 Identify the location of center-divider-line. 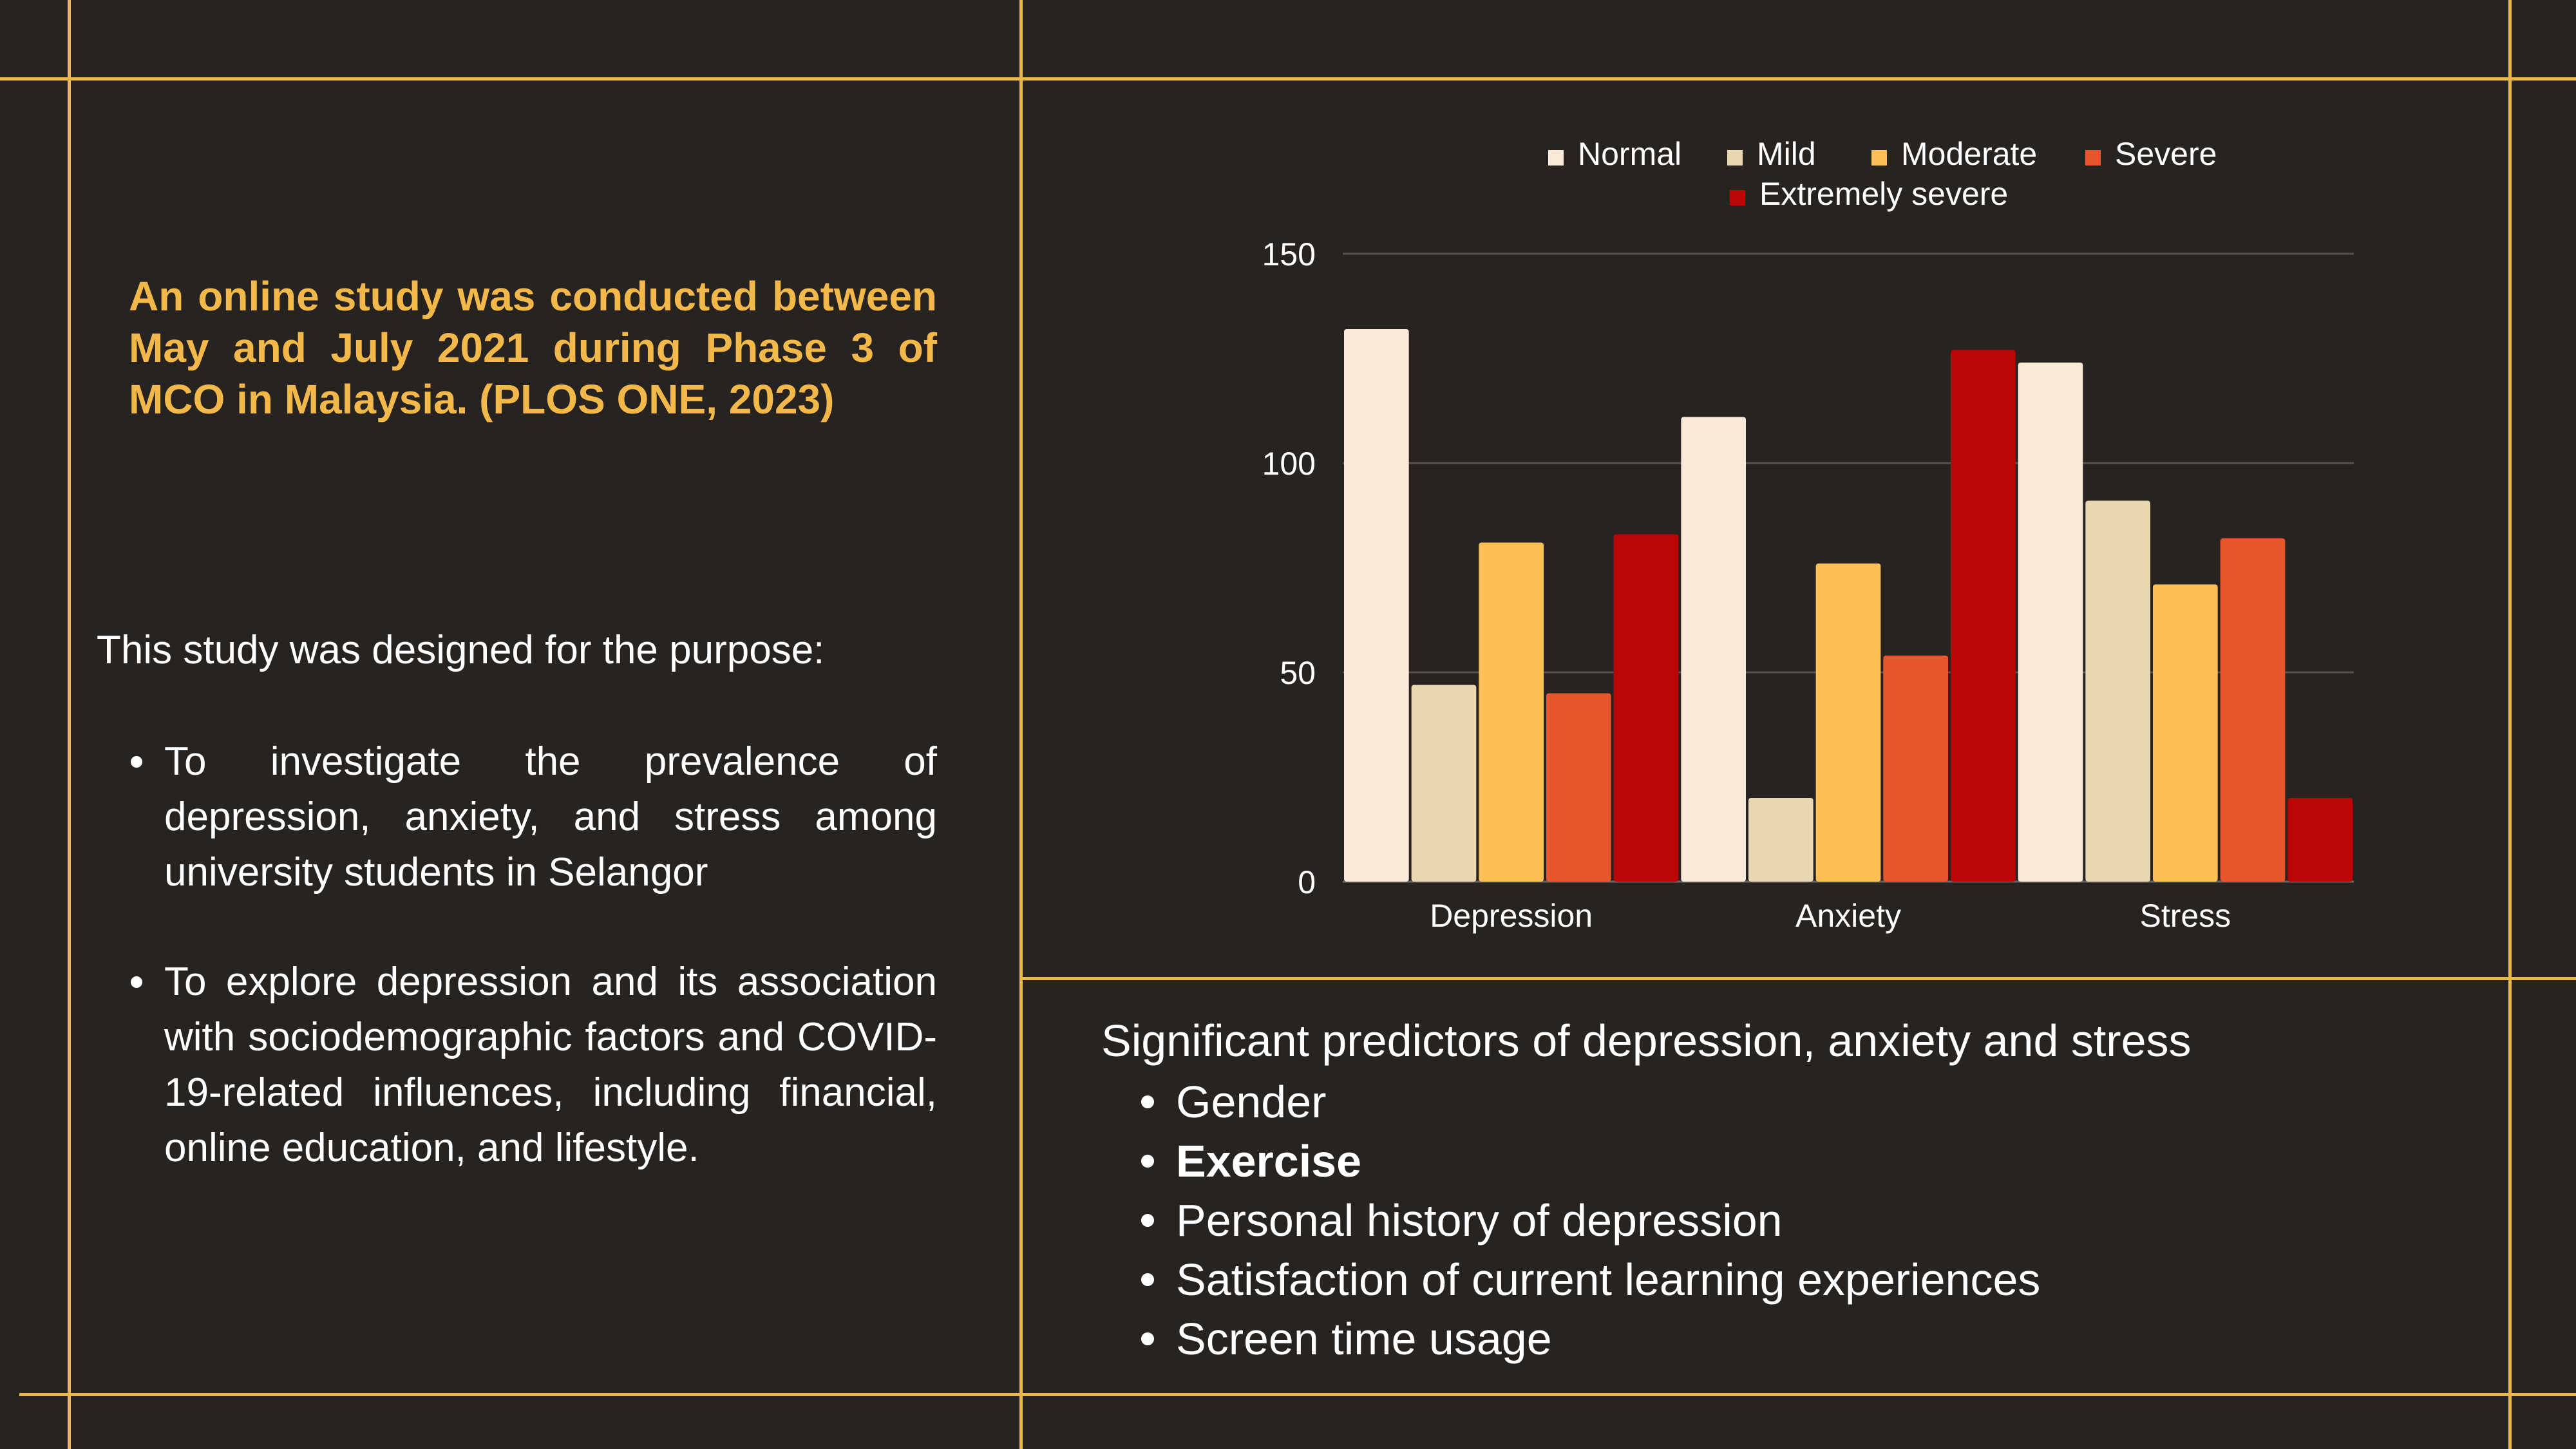
(1021, 724).